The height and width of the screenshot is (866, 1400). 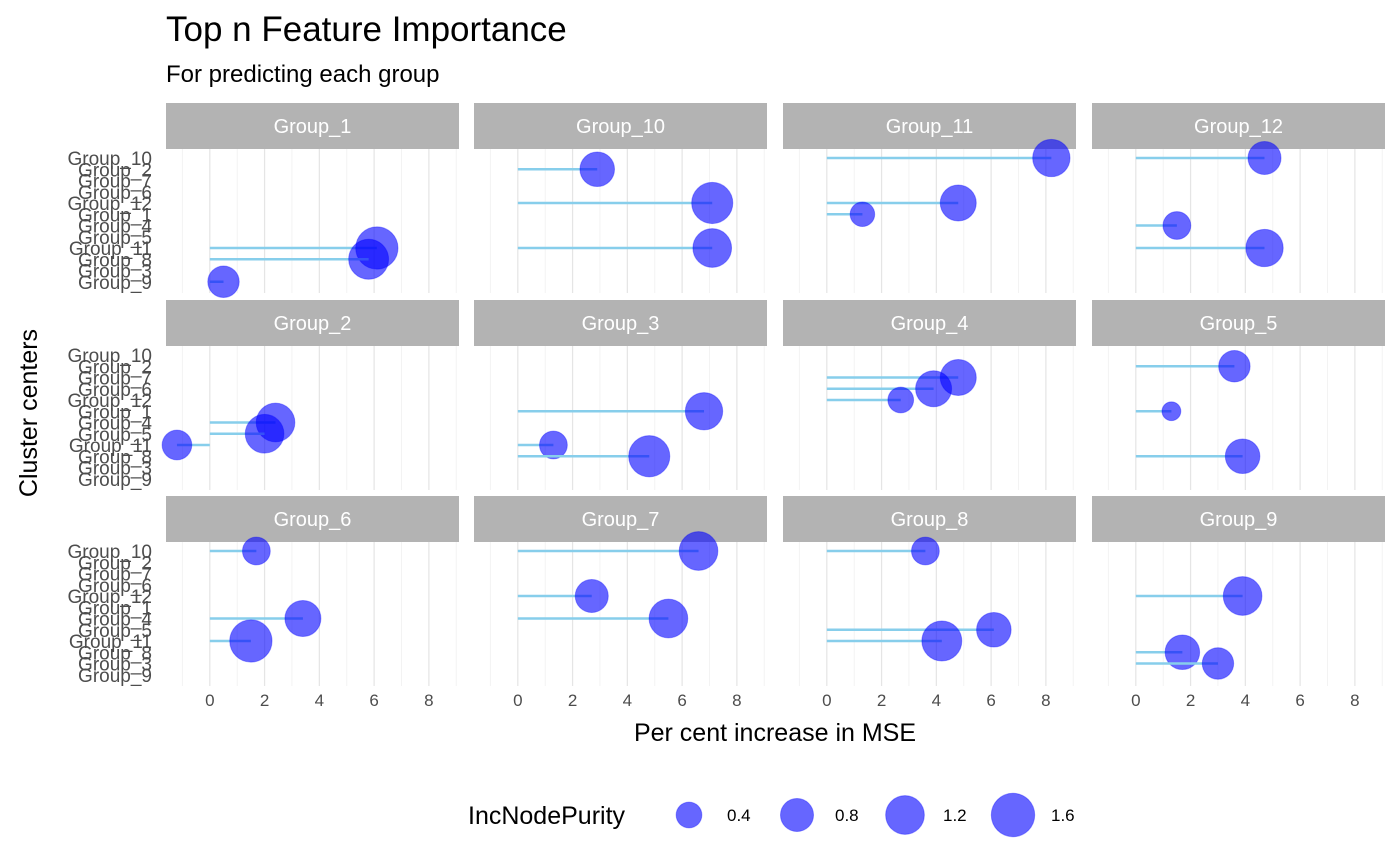 I want to click on facet-strip-label: Group_6, so click(x=313, y=520).